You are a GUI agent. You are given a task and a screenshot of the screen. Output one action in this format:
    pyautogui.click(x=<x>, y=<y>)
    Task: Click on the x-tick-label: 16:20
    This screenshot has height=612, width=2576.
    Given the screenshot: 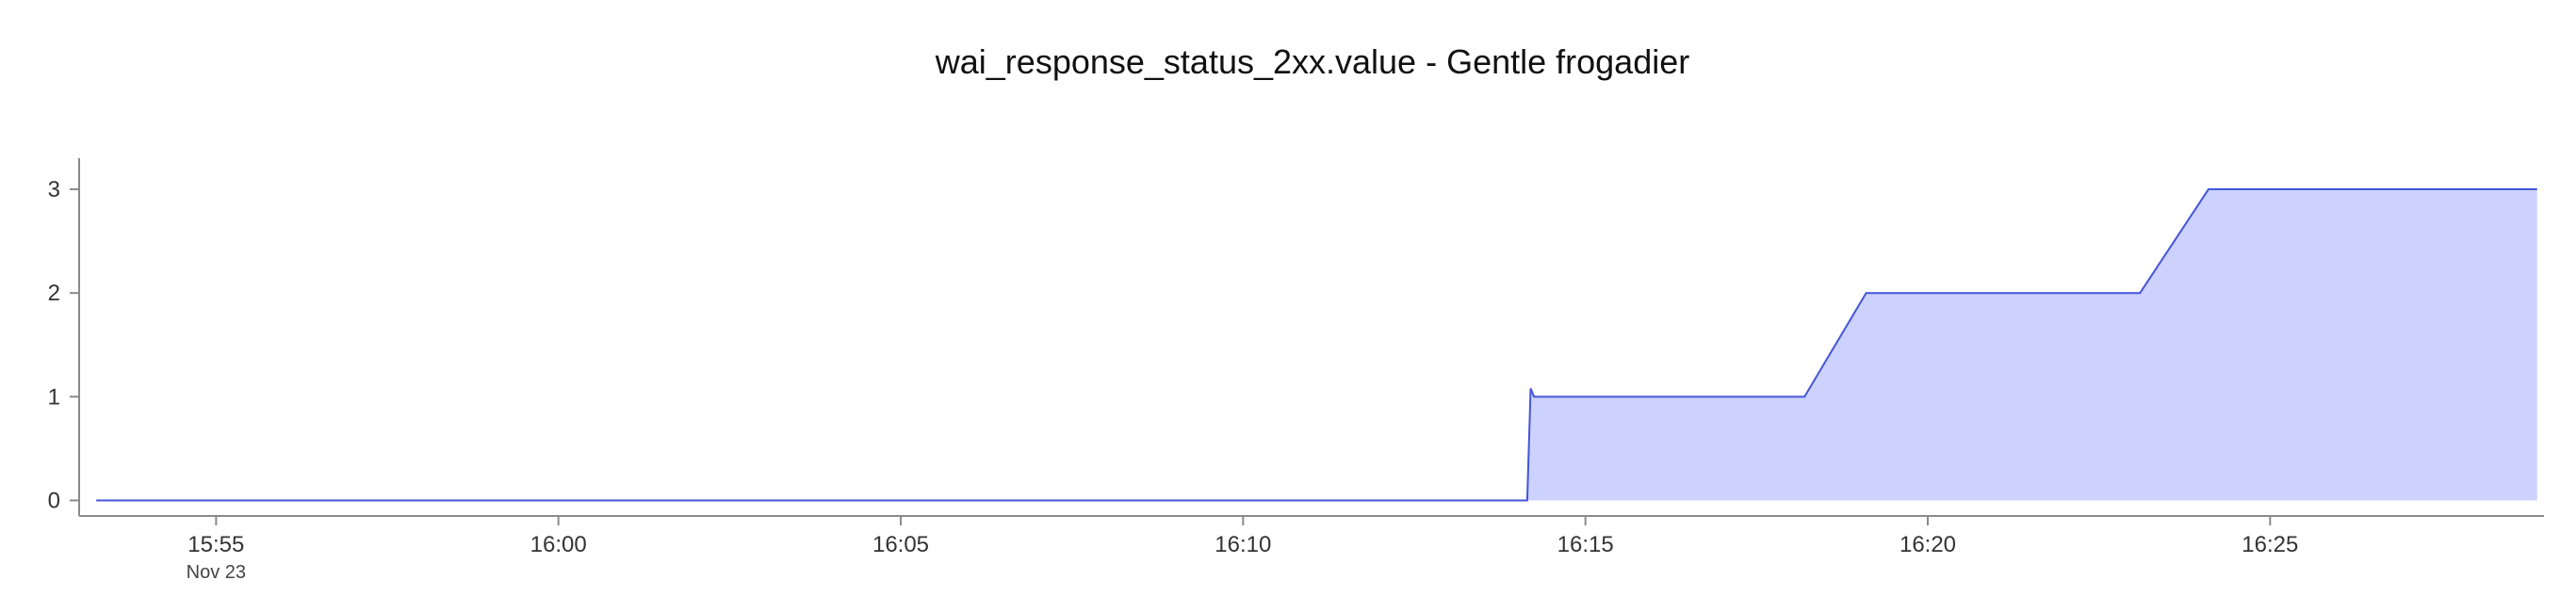 What is the action you would take?
    pyautogui.click(x=1927, y=544)
    